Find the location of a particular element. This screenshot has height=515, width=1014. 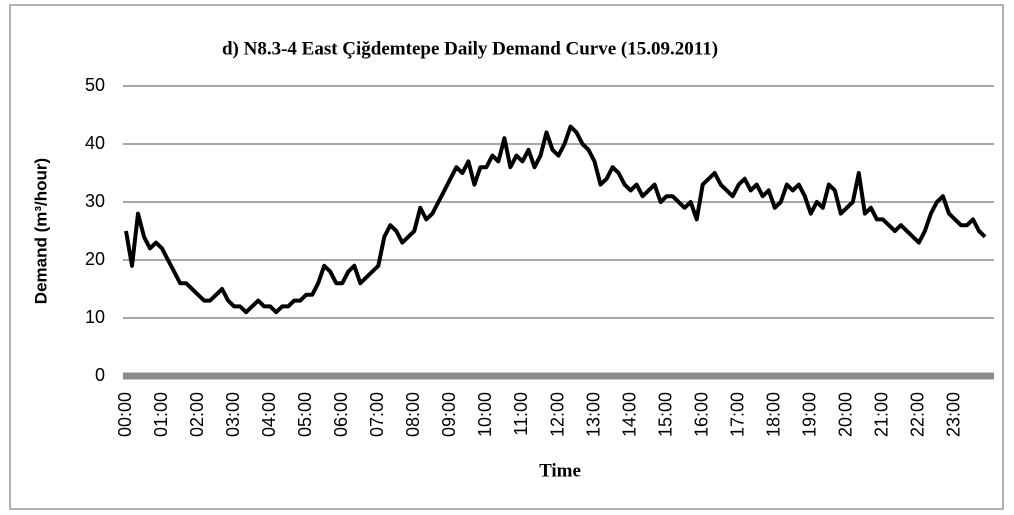

x-tick-label: 13:00 is located at coordinates (593, 414).